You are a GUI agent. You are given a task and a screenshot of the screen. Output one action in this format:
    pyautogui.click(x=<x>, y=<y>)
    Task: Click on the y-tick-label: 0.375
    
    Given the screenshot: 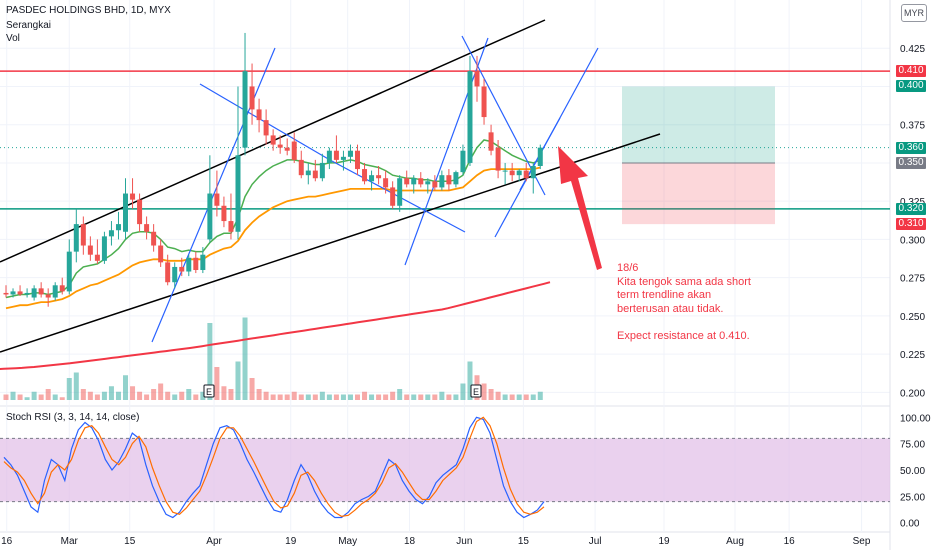 What is the action you would take?
    pyautogui.click(x=912, y=126)
    